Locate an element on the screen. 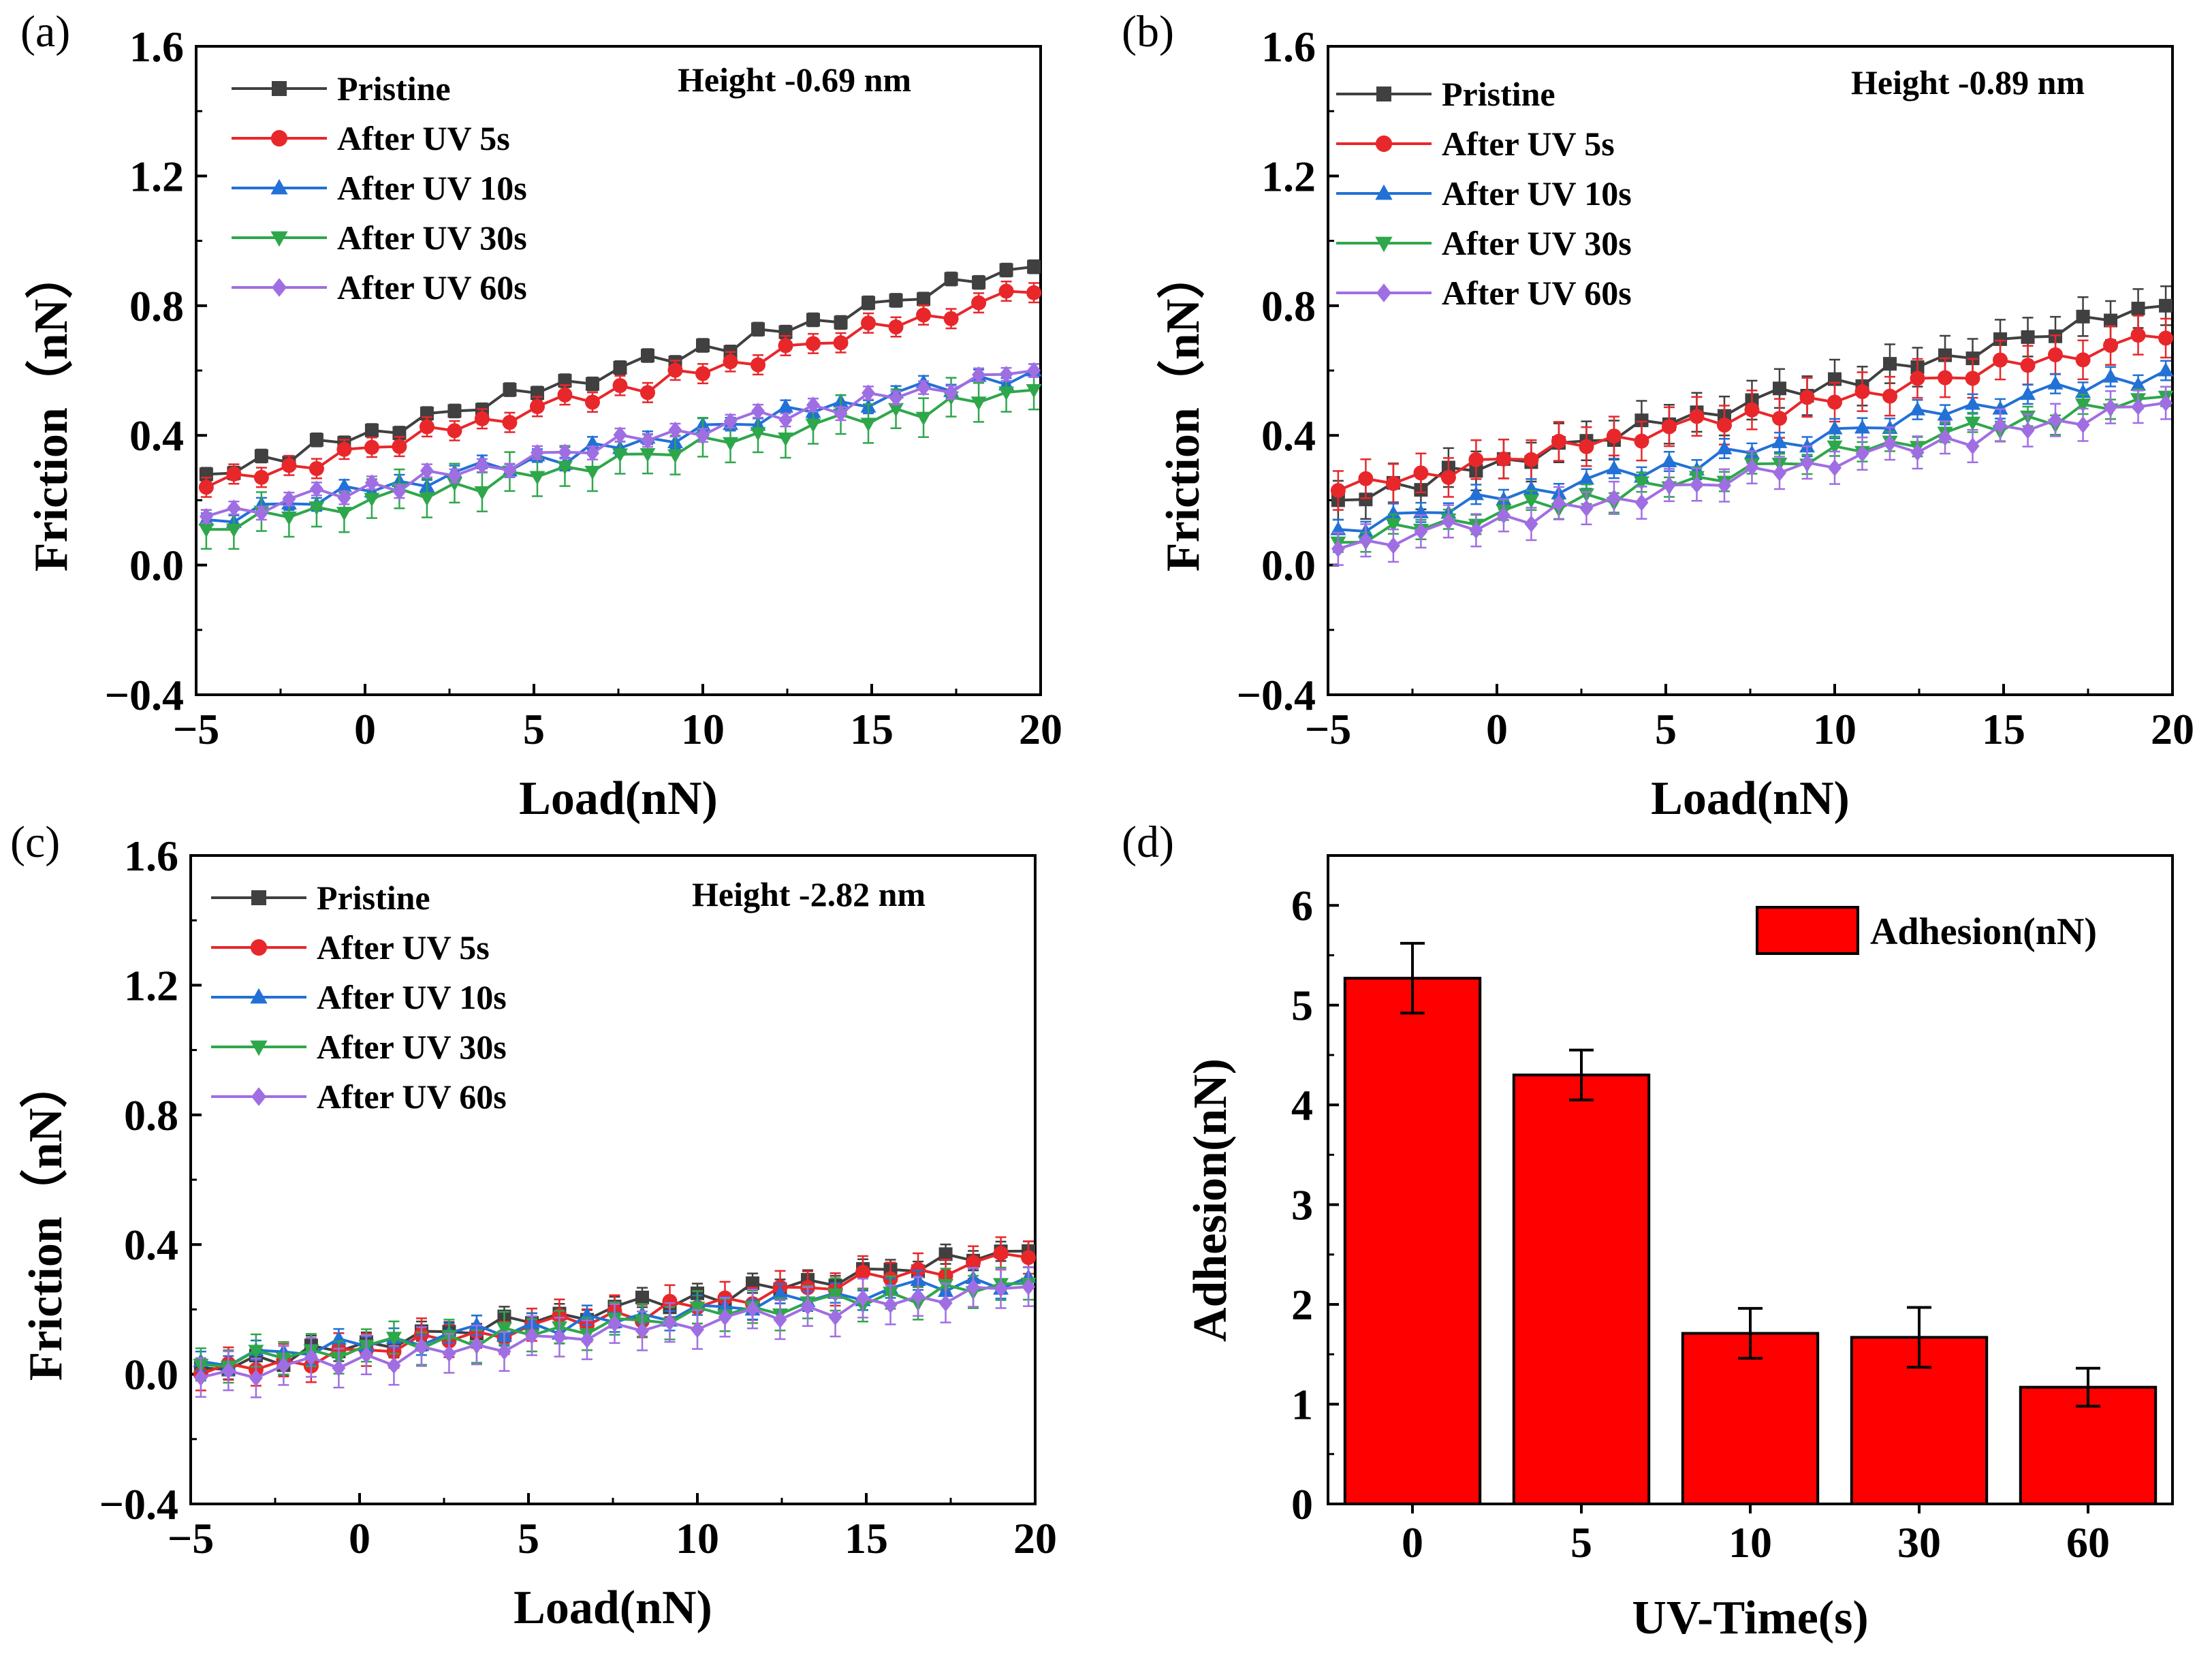  legend-label: After UV 30s is located at coordinates (432, 238).